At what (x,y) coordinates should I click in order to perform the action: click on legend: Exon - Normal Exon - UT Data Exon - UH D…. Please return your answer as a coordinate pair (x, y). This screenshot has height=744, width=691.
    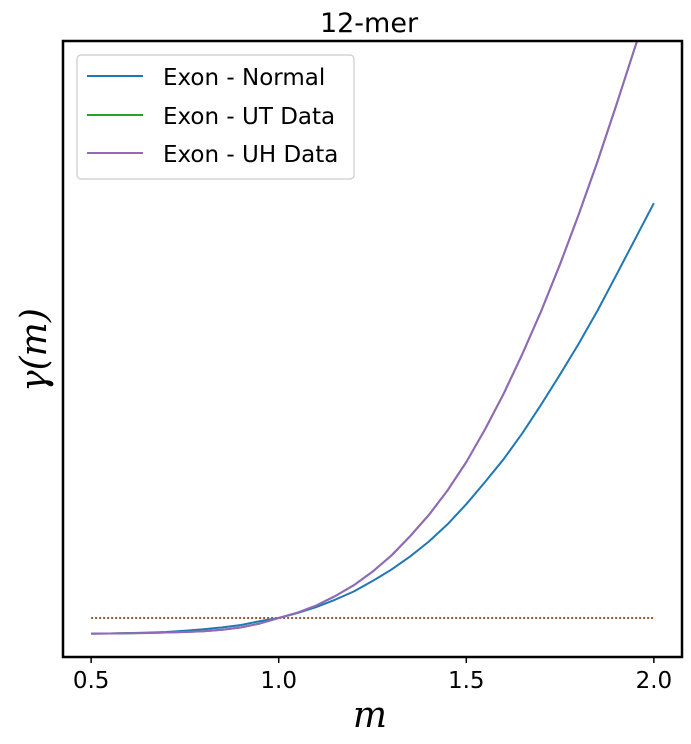
    Looking at the image, I should click on (215, 117).